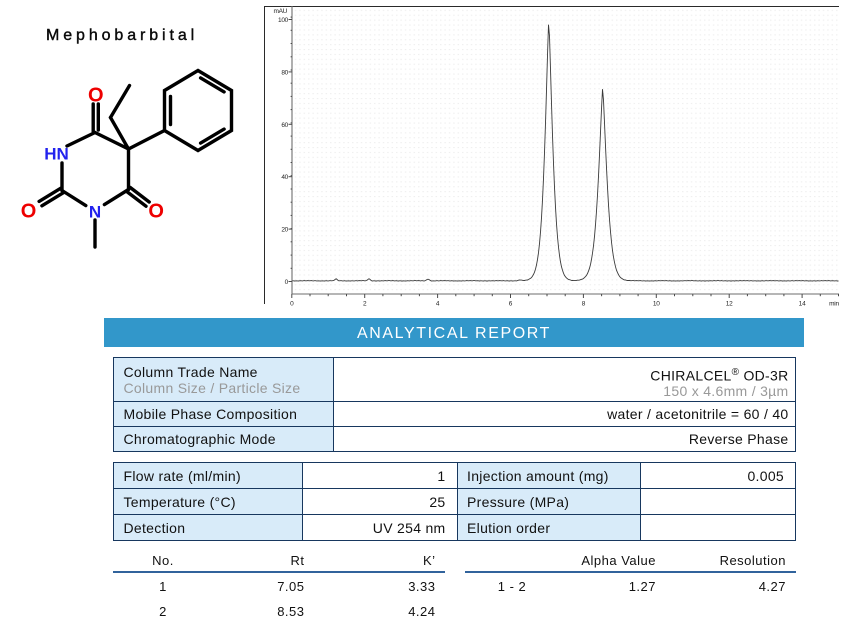 Image resolution: width=856 pixels, height=625 pixels. I want to click on svg-text: 20, so click(284, 230).